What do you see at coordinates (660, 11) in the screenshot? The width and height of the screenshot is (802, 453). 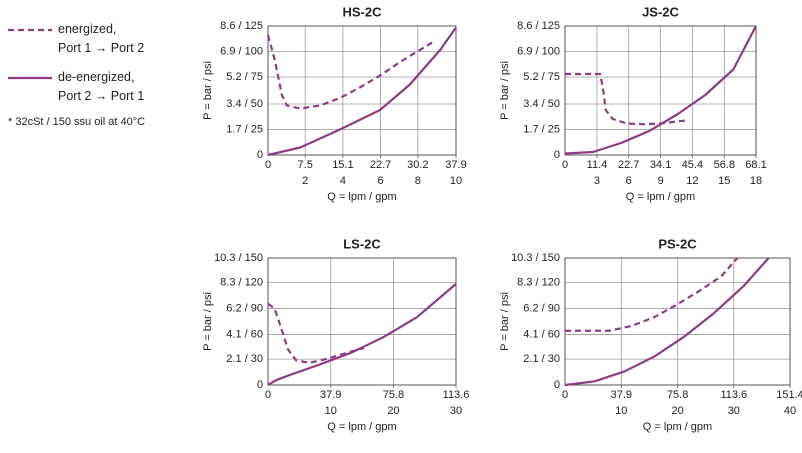 I see `chart-title: JS-2C` at bounding box center [660, 11].